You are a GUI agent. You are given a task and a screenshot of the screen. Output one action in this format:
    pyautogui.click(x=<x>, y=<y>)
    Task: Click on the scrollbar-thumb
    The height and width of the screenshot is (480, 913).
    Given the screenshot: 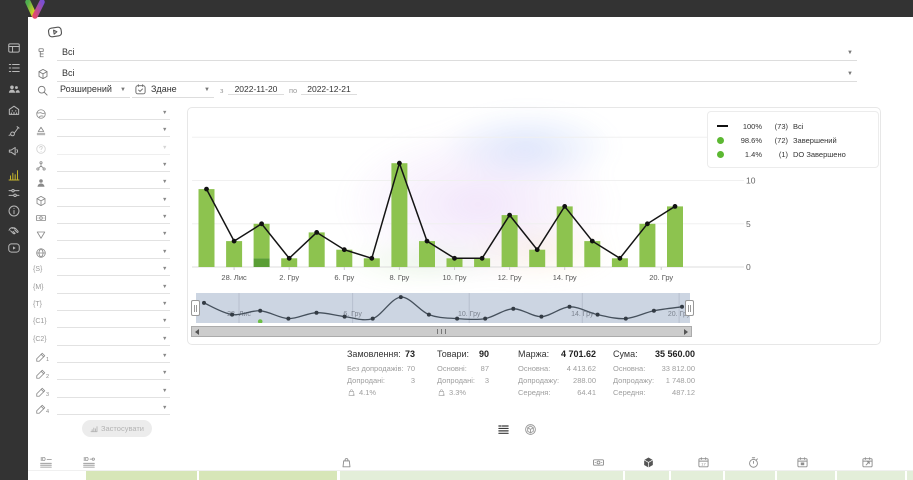 What is the action you would take?
    pyautogui.click(x=441, y=331)
    